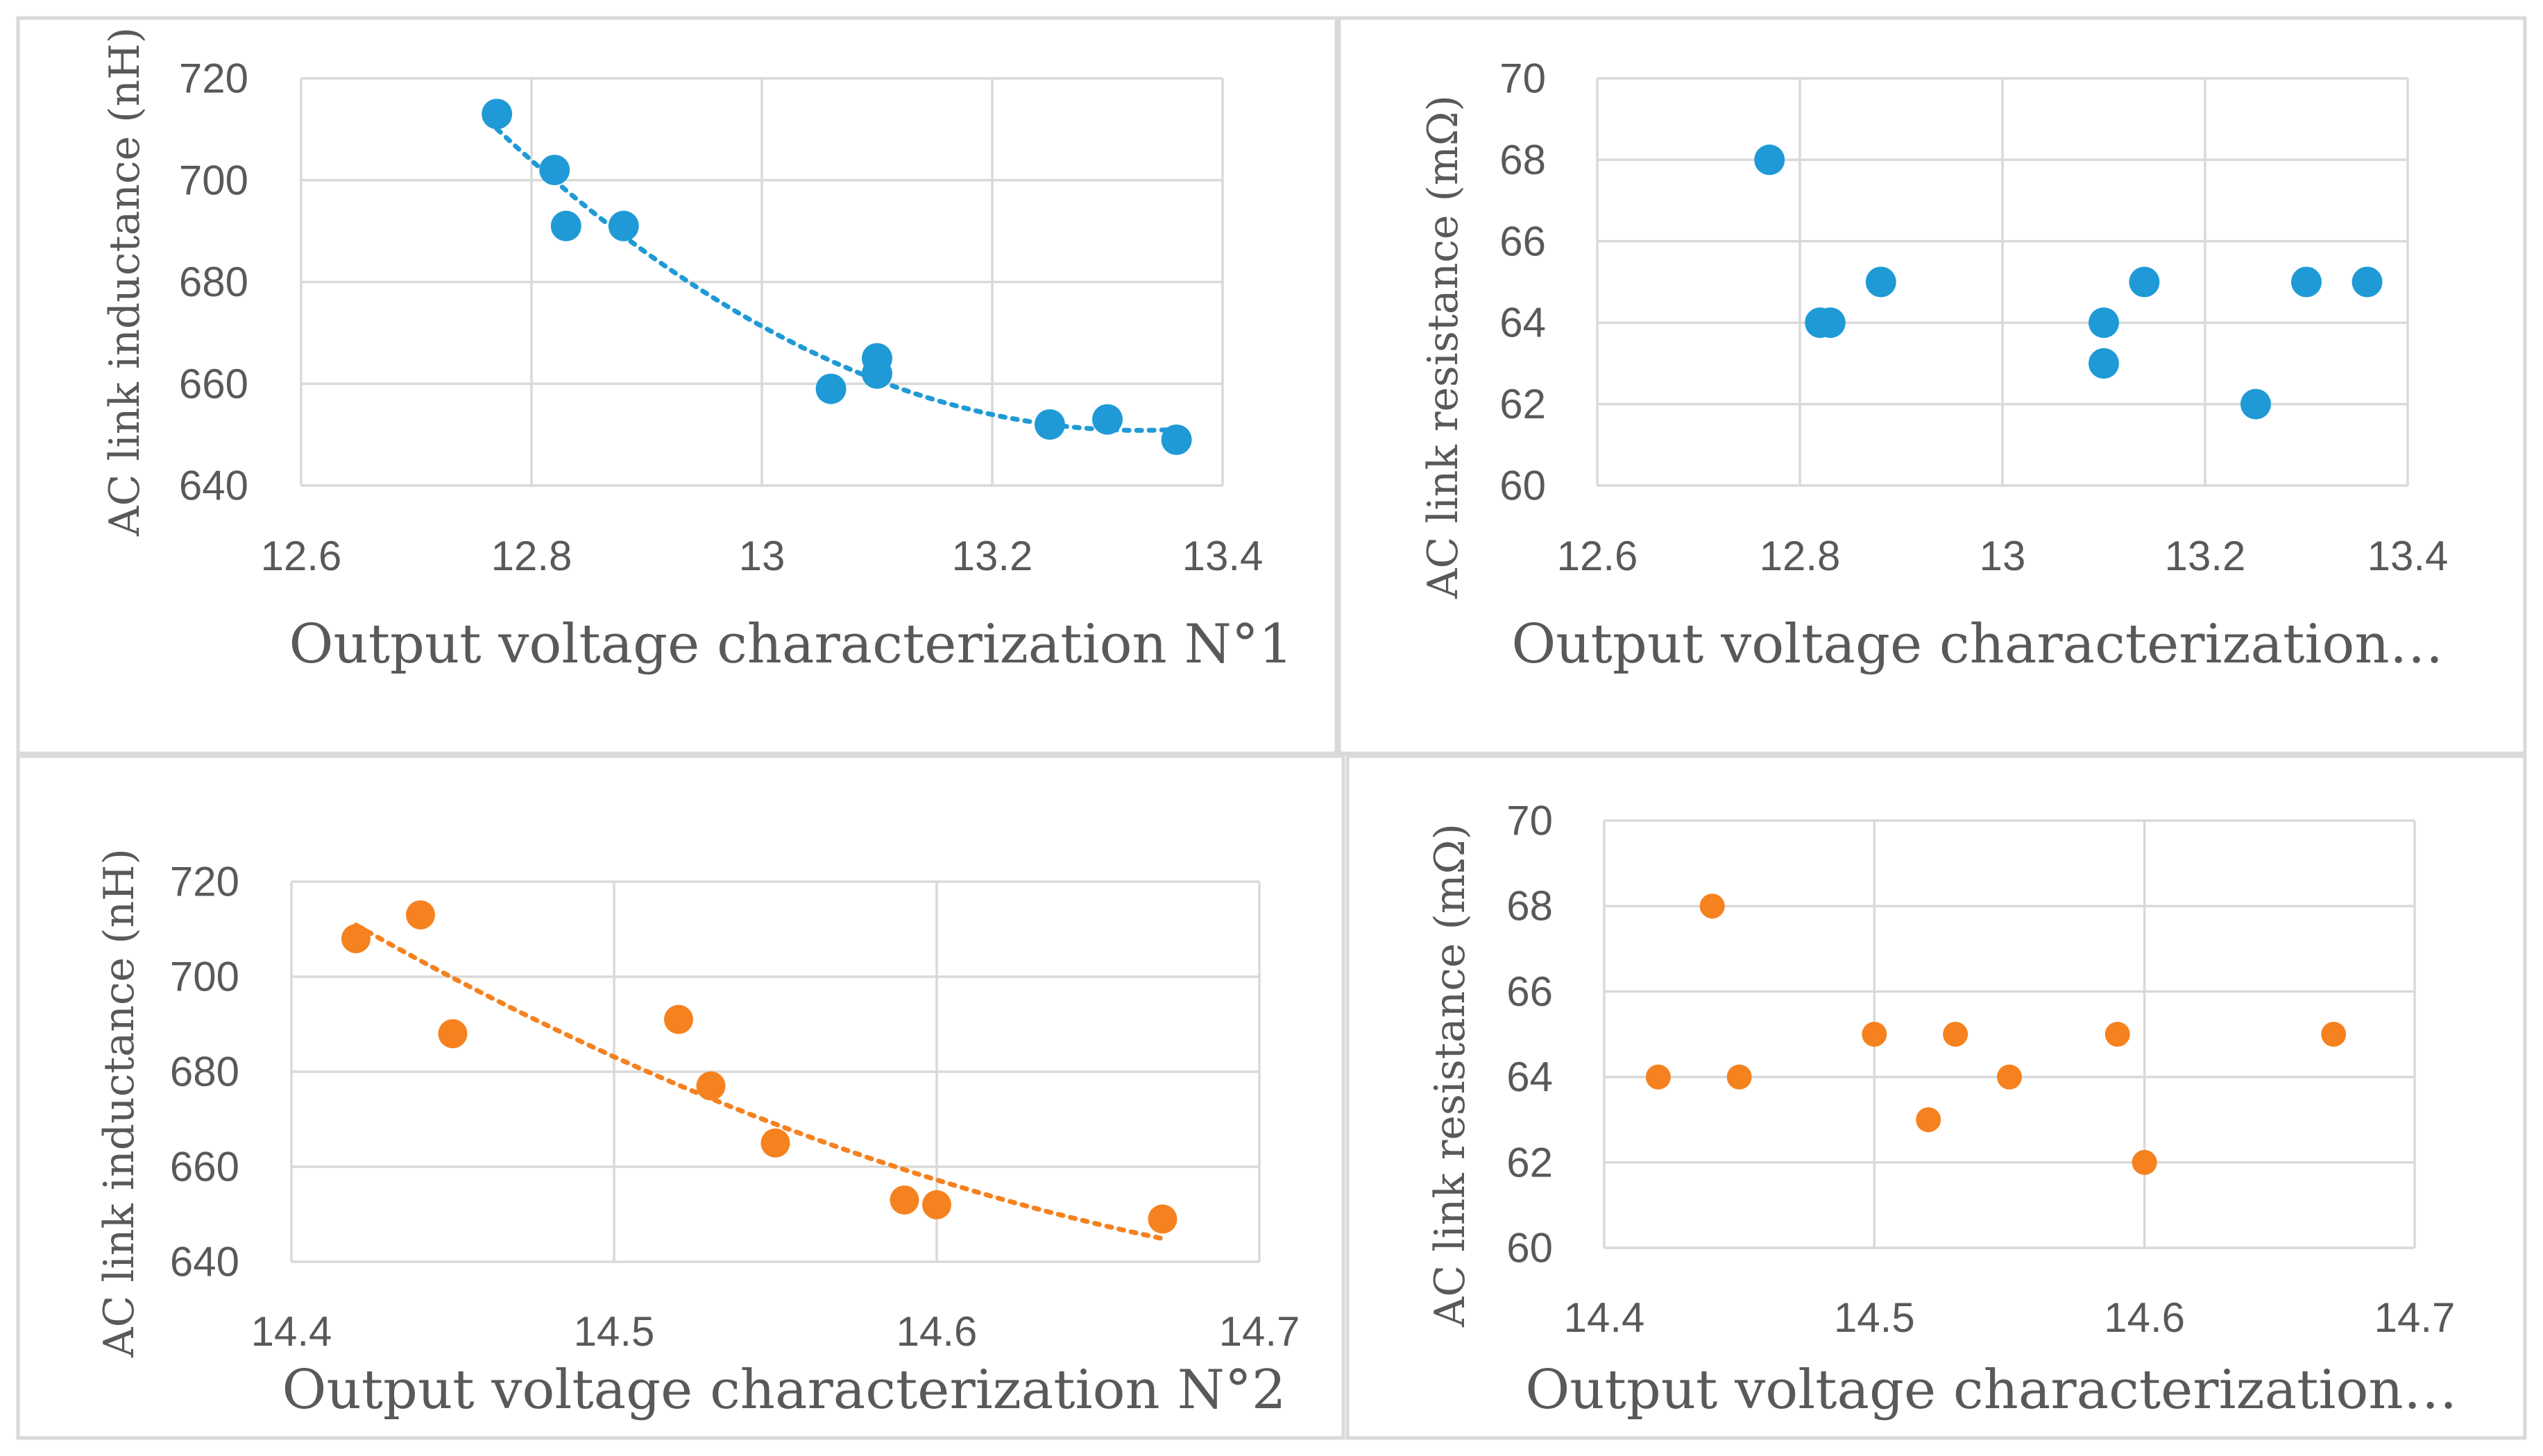 The width and height of the screenshot is (2543, 1456). I want to click on x-axis-label: Output voltage characterization N°1, so click(791, 644).